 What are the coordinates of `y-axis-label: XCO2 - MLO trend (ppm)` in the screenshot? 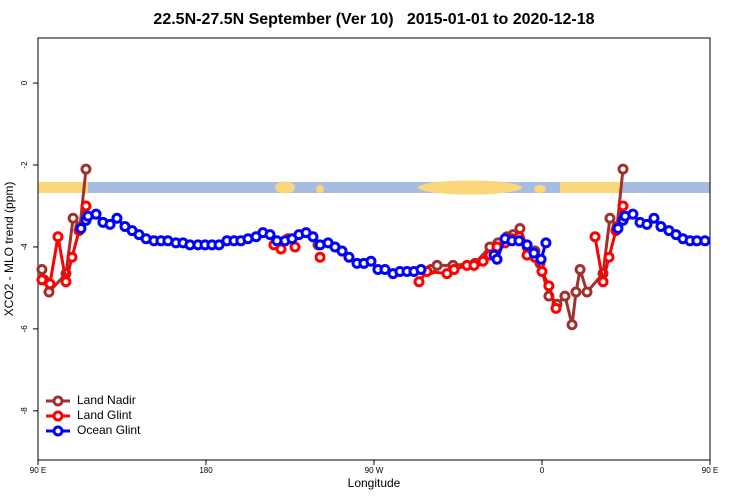 It's located at (9, 249).